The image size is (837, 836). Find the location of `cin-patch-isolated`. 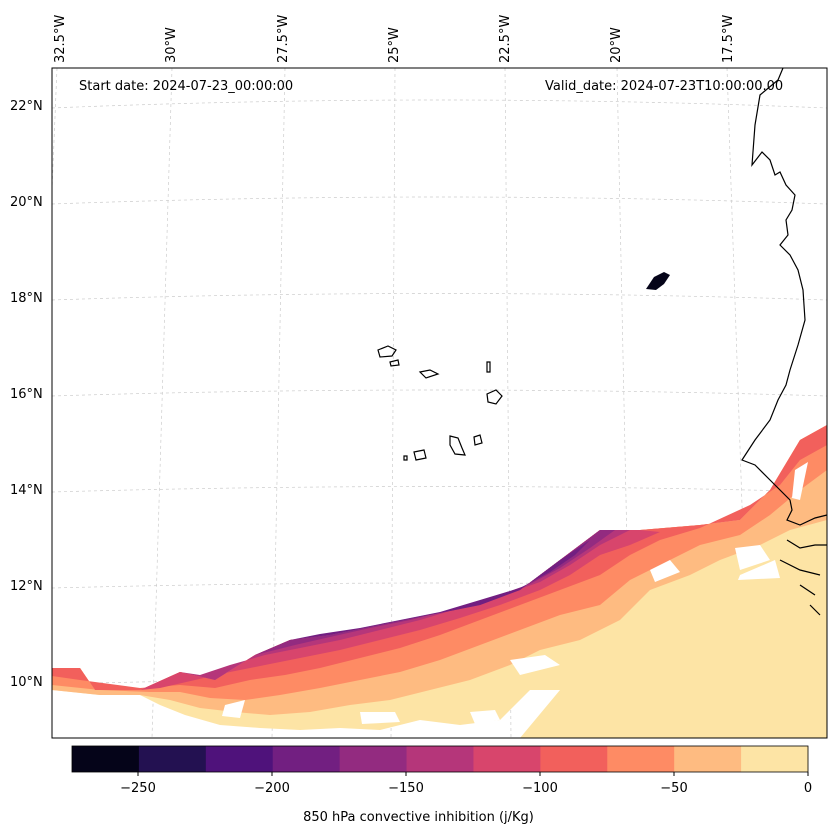

cin-patch-isolated is located at coordinates (658, 281).